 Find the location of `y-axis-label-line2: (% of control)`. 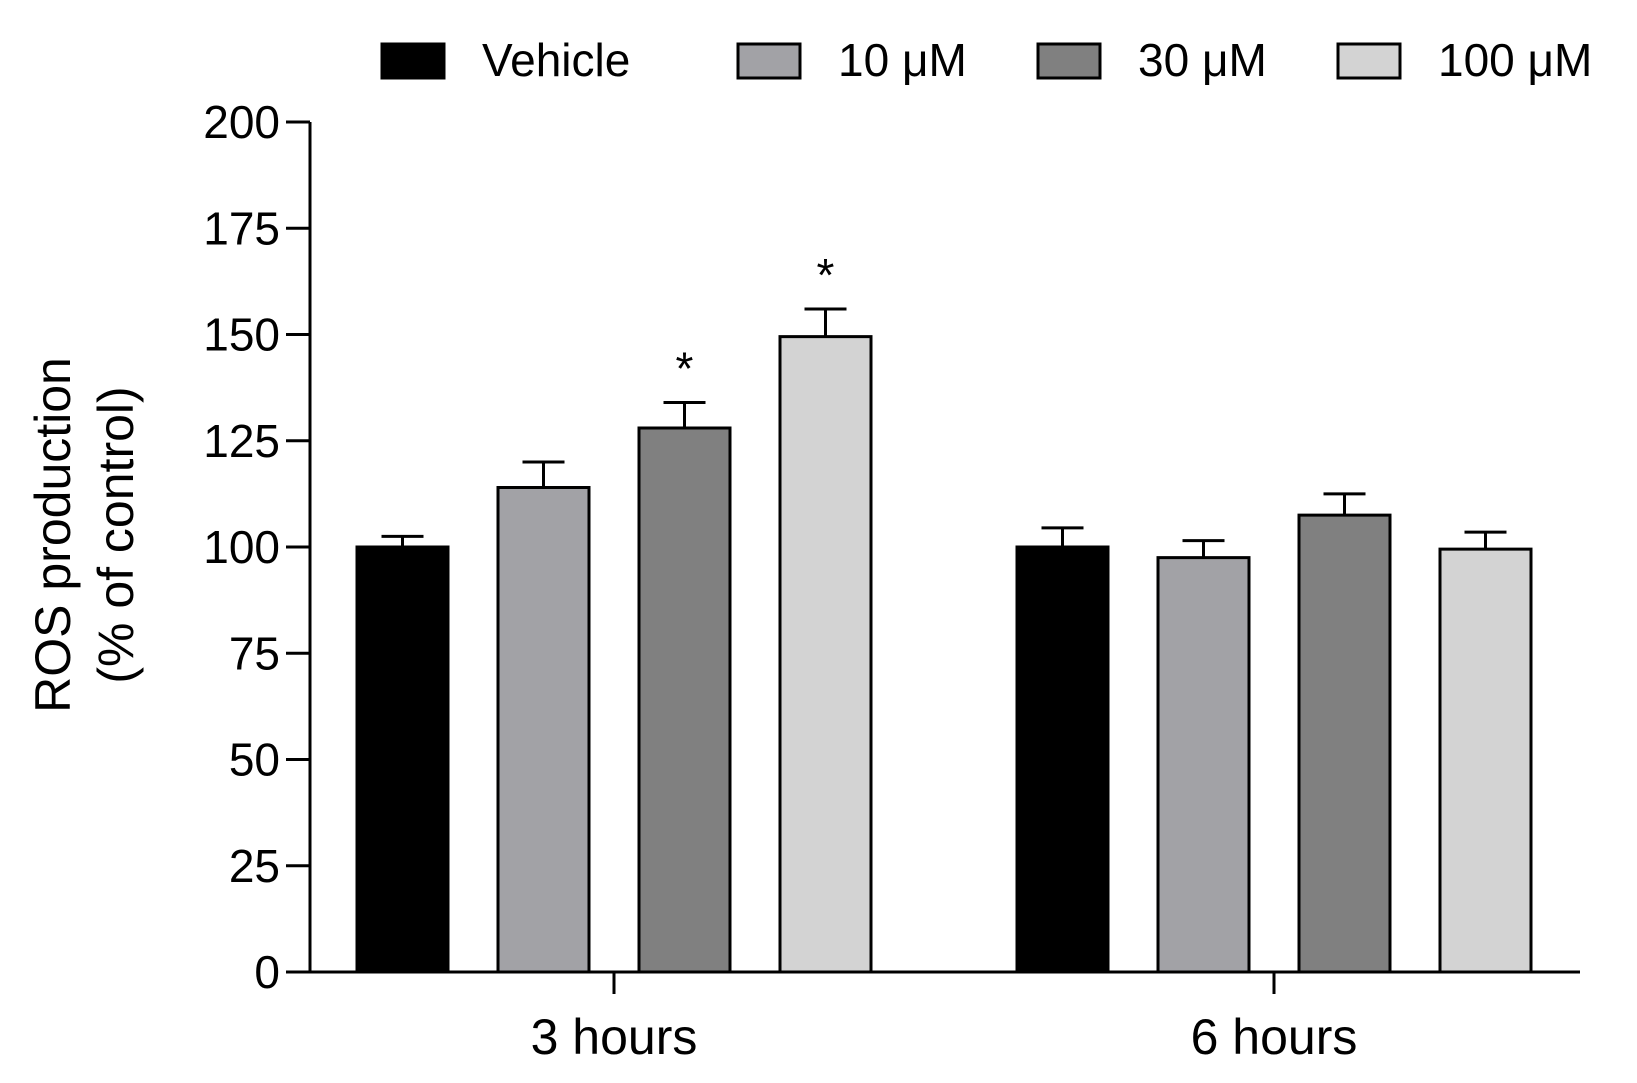

y-axis-label-line2: (% of control) is located at coordinates (116, 534).